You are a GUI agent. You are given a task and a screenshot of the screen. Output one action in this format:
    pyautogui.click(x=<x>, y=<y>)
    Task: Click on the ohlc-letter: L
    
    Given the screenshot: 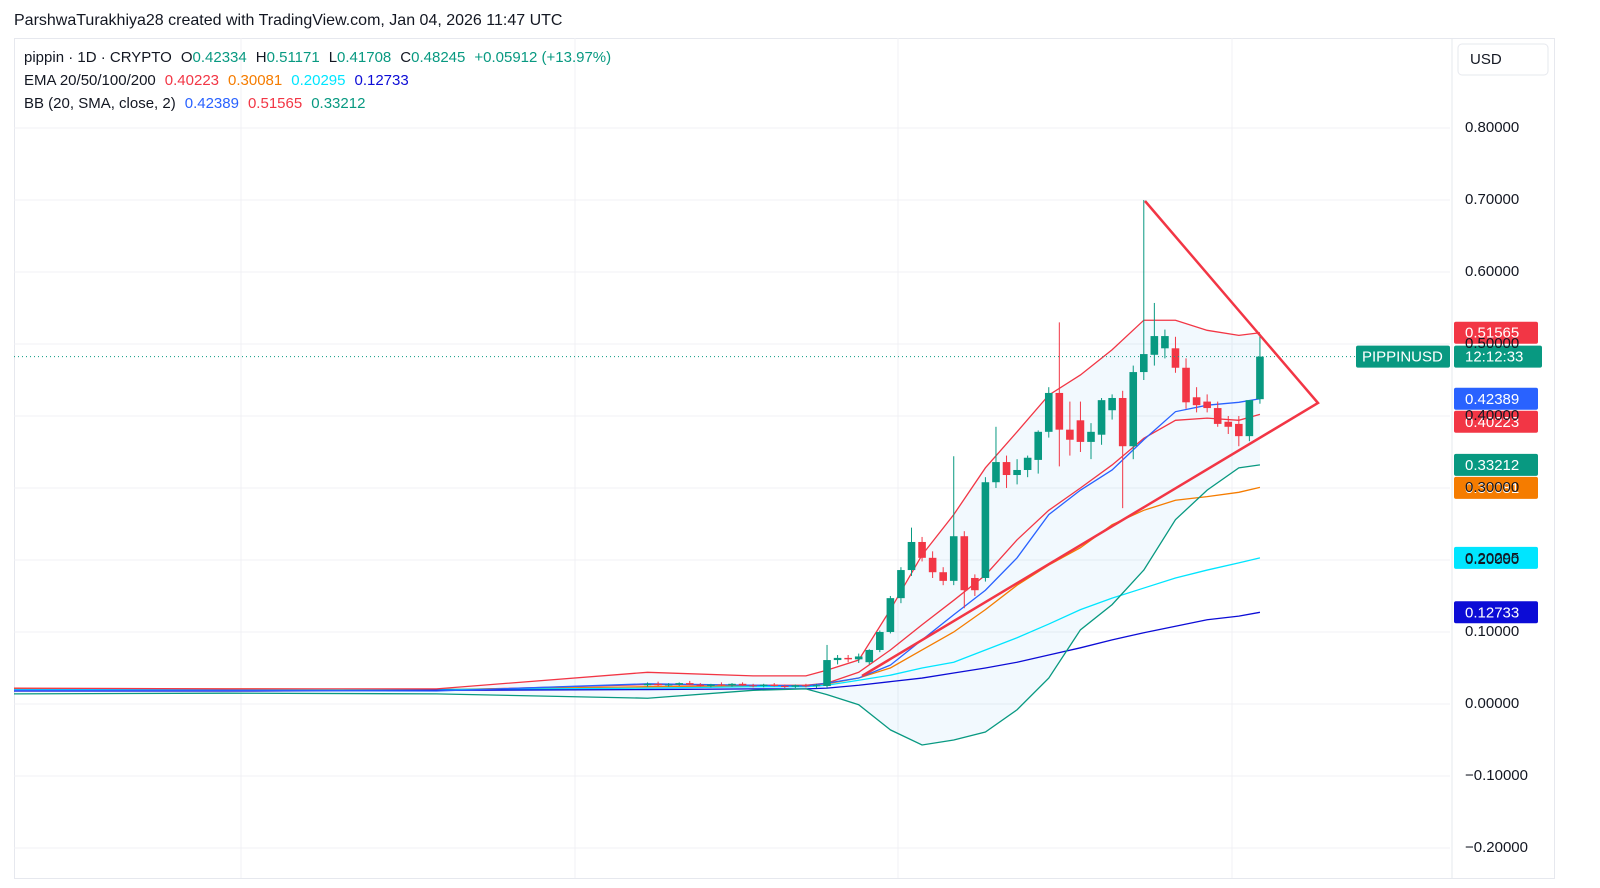 What is the action you would take?
    pyautogui.click(x=333, y=57)
    